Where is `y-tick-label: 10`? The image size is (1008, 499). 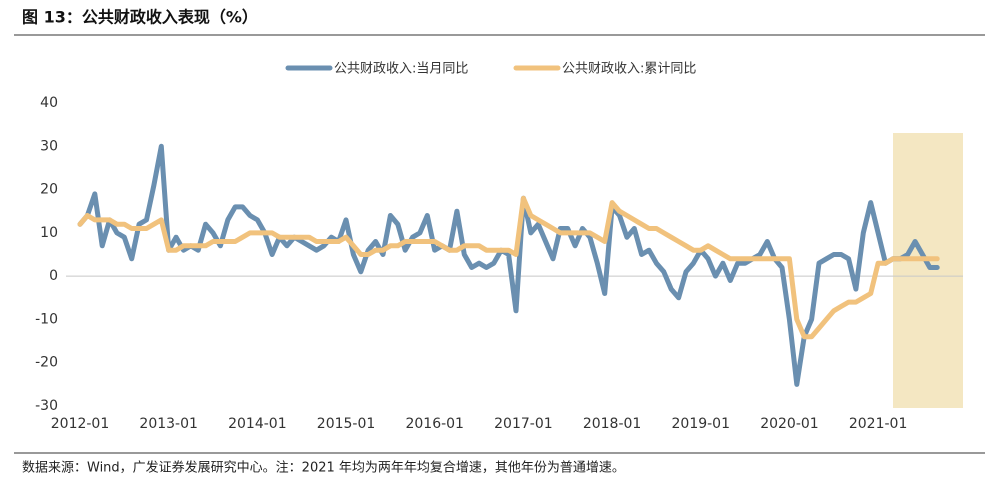
y-tick-label: 10 is located at coordinates (49, 233).